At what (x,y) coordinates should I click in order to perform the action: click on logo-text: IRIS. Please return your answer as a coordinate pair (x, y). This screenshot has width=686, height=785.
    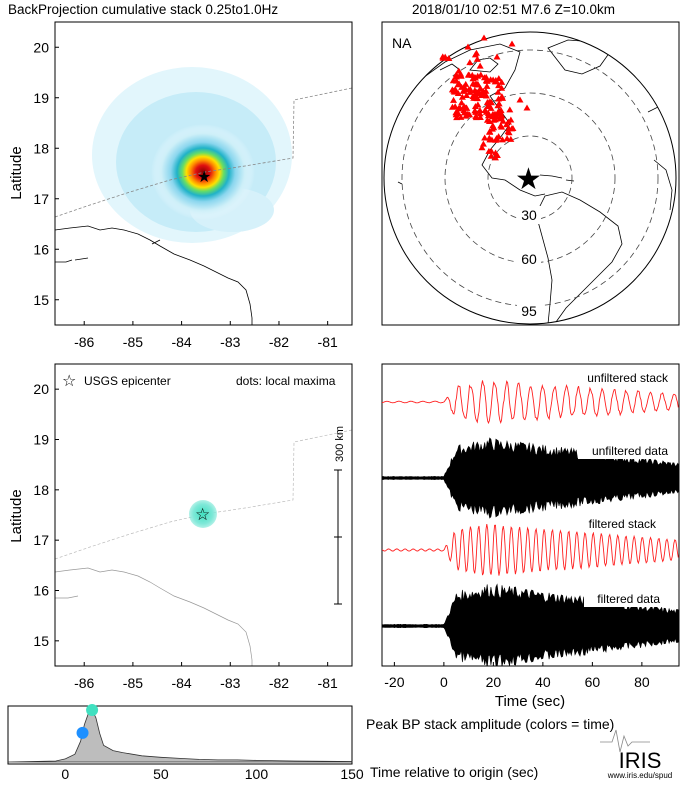
    Looking at the image, I should click on (640, 760).